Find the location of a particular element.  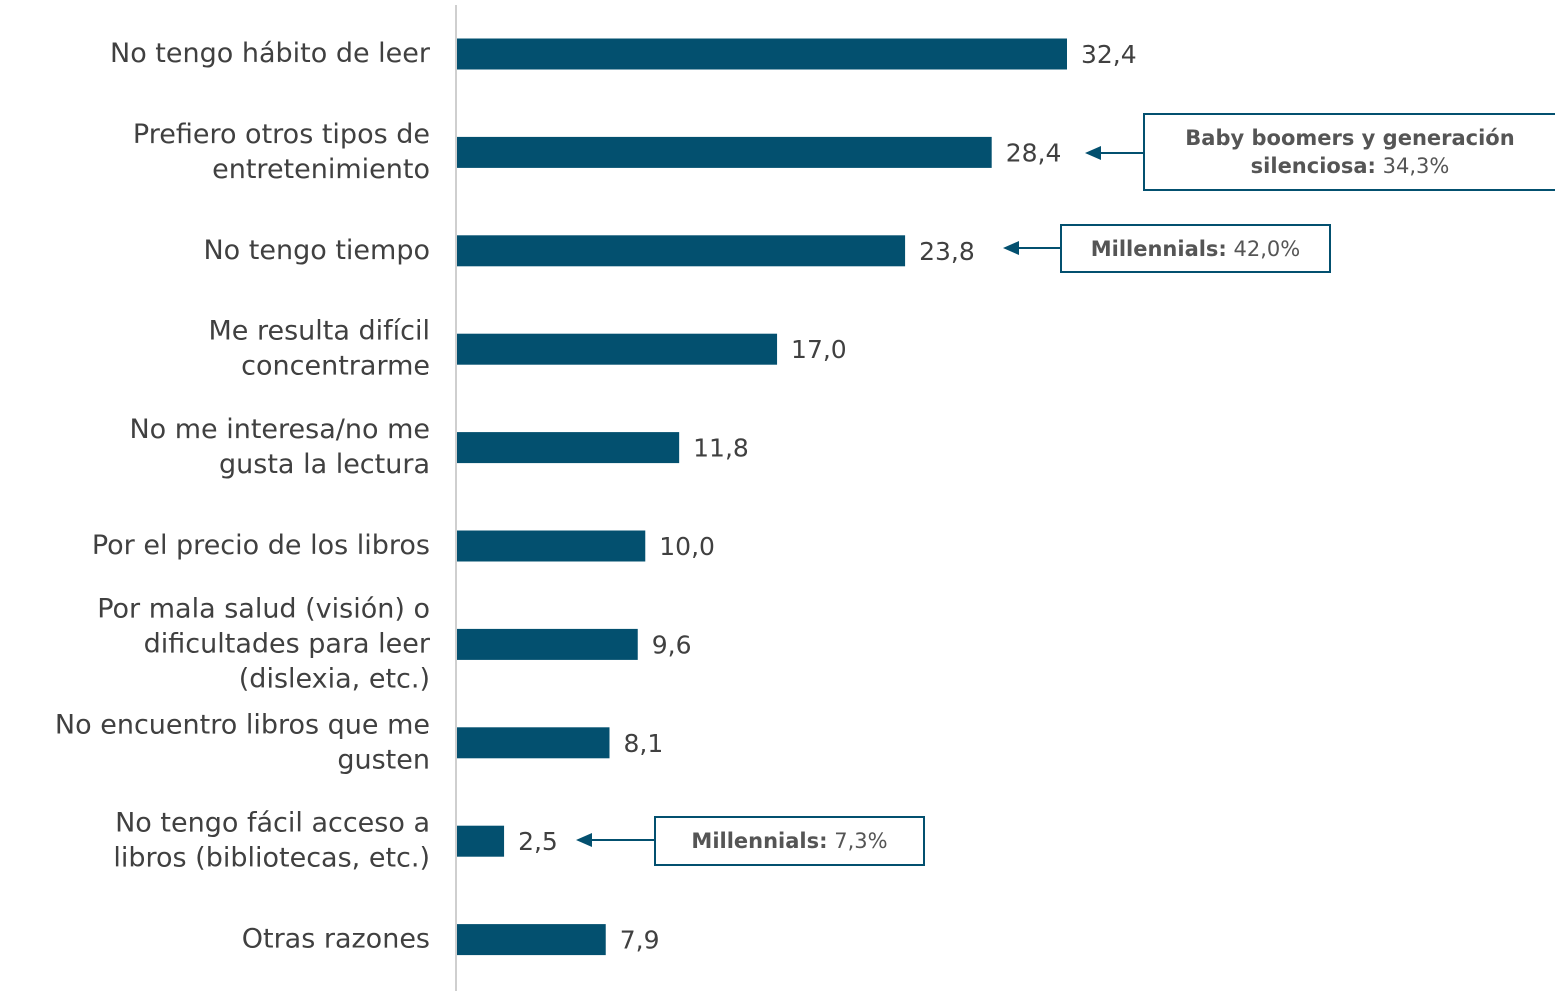

value-label: 8,1 is located at coordinates (644, 743).